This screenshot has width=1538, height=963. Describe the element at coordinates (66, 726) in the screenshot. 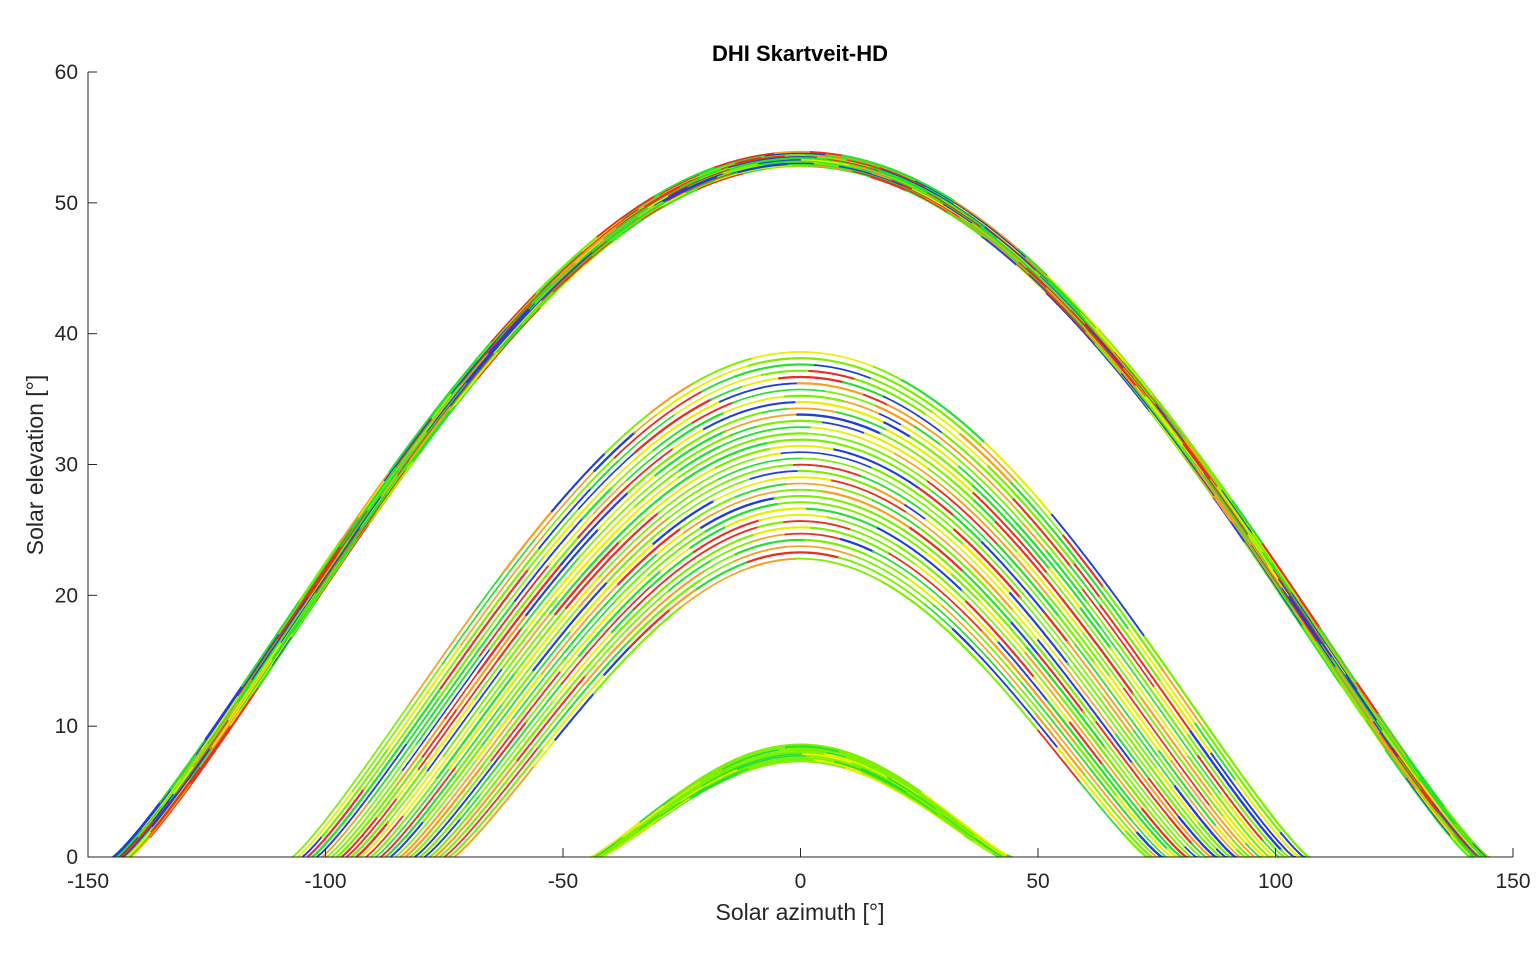

I see `y-tick-label: 10` at that location.